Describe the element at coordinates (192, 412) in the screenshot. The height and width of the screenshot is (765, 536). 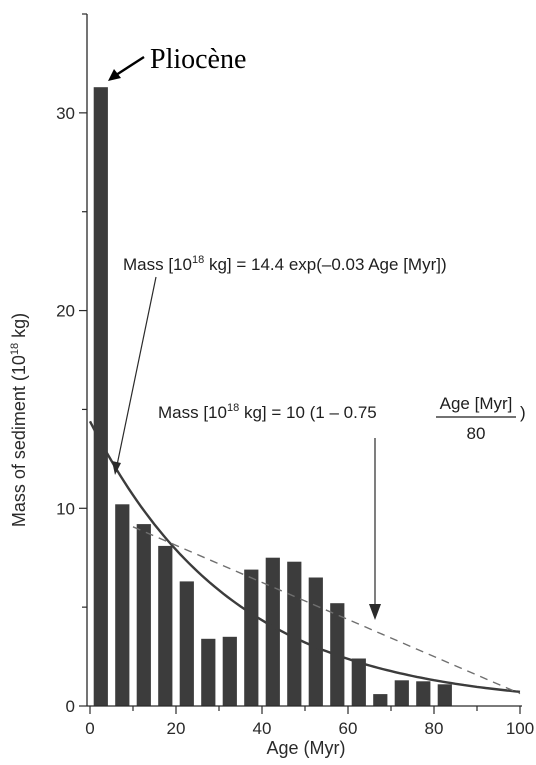
I see `lin-eq-prefix: Mass [10` at that location.